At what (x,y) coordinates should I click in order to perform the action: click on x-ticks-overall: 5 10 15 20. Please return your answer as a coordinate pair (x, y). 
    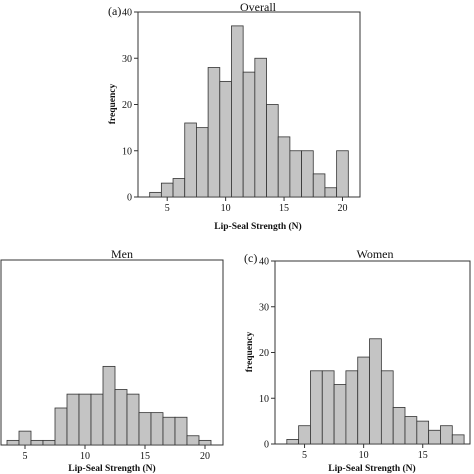
    Looking at the image, I should click on (256, 205).